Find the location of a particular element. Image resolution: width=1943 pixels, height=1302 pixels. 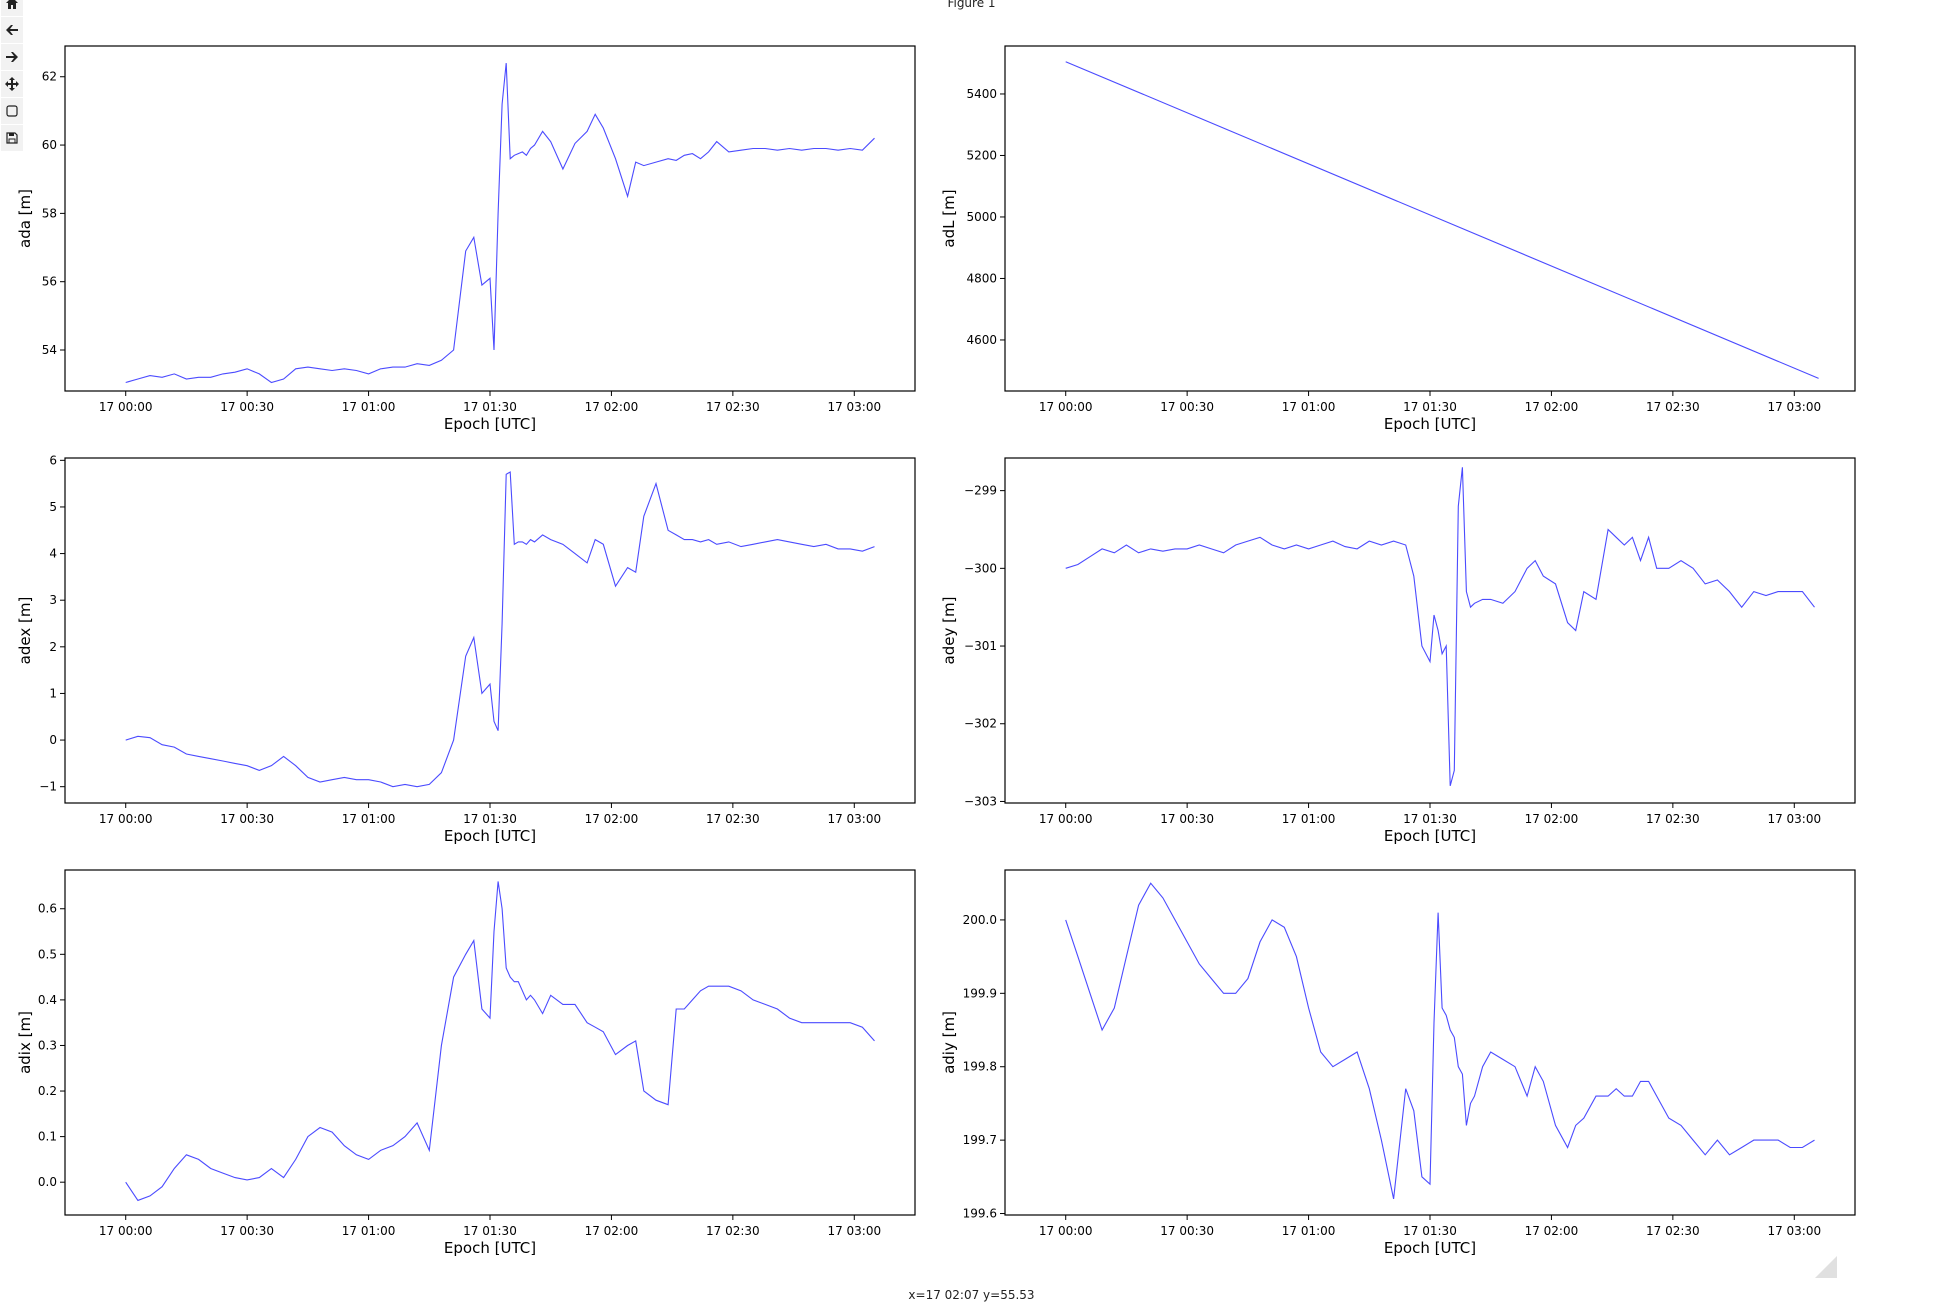

arrow-right-icon is located at coordinates (12, 57).